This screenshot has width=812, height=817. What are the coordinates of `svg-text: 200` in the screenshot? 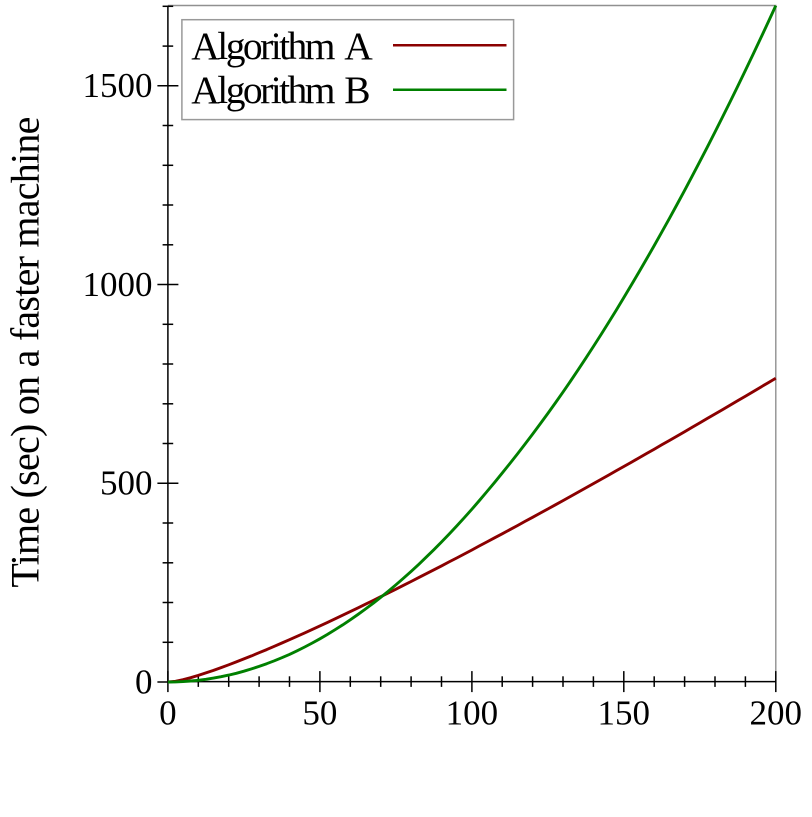 It's located at (776, 713).